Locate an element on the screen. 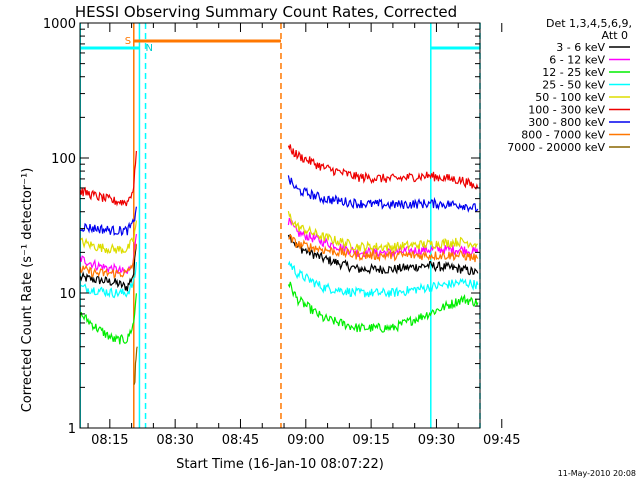 This screenshot has height=480, width=640. saa-label: S is located at coordinates (128, 41).